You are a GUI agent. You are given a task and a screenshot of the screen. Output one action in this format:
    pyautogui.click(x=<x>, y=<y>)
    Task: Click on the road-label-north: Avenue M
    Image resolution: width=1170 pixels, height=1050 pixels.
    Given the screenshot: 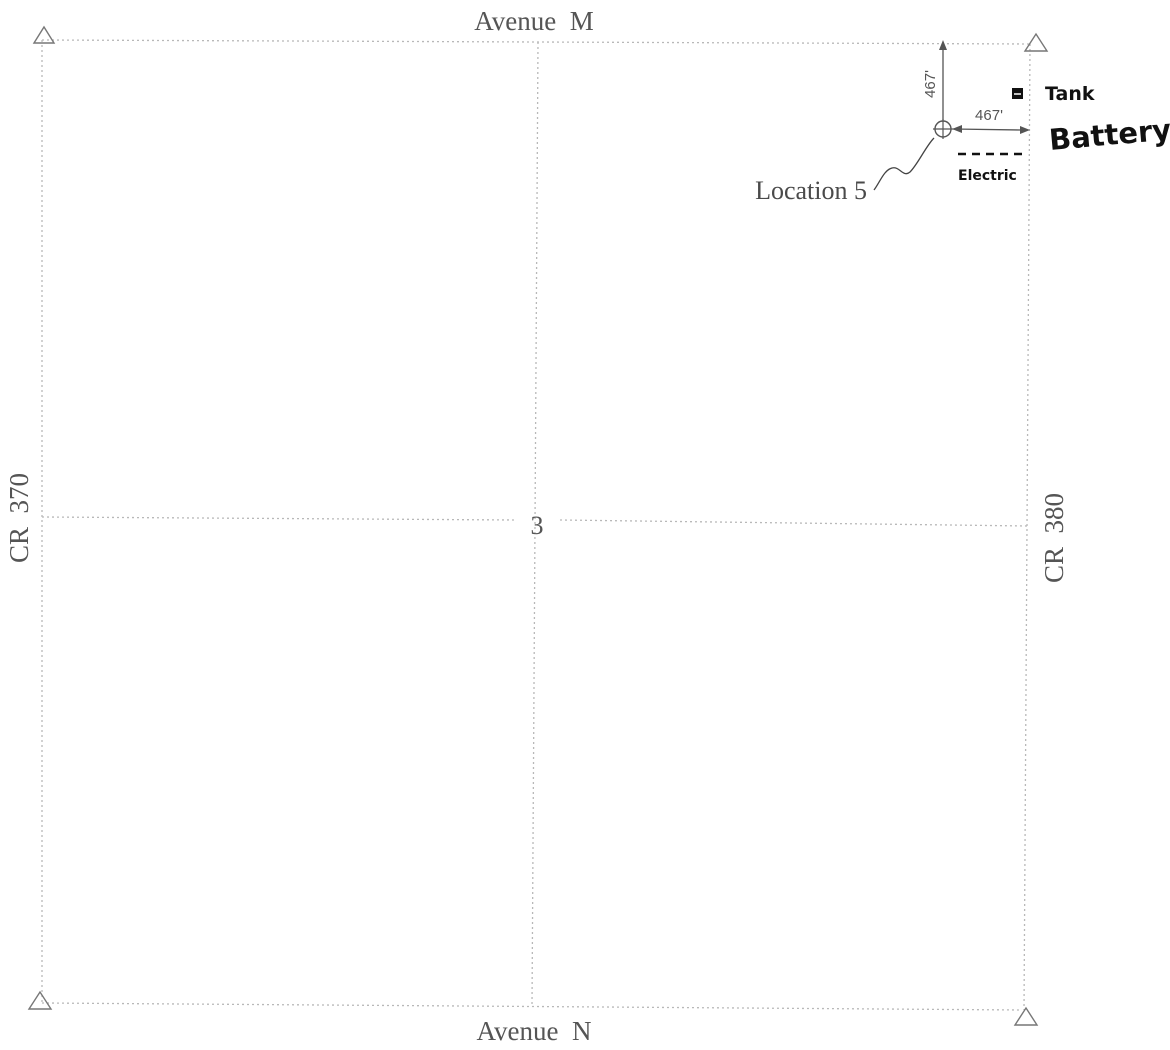 What is the action you would take?
    pyautogui.click(x=533, y=21)
    